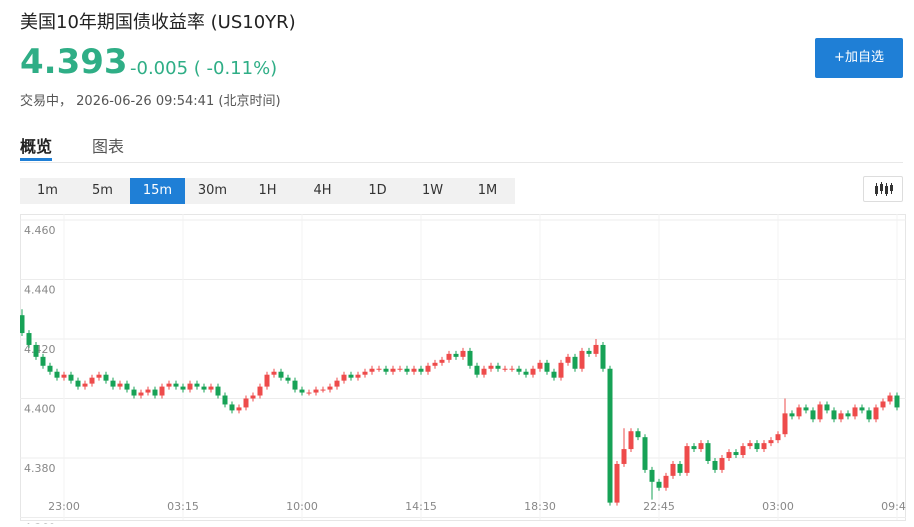  I want to click on x-tick-label: 14:15, so click(421, 506).